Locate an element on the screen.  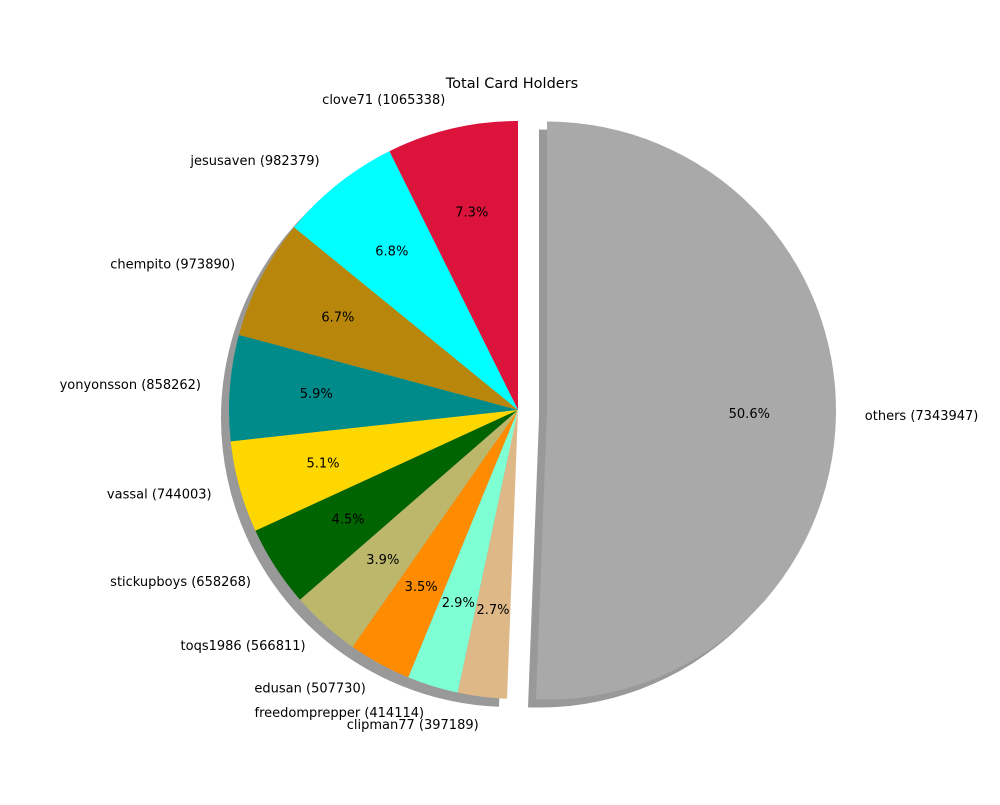
pct-label-vassal: 5.1% is located at coordinates (322, 464).